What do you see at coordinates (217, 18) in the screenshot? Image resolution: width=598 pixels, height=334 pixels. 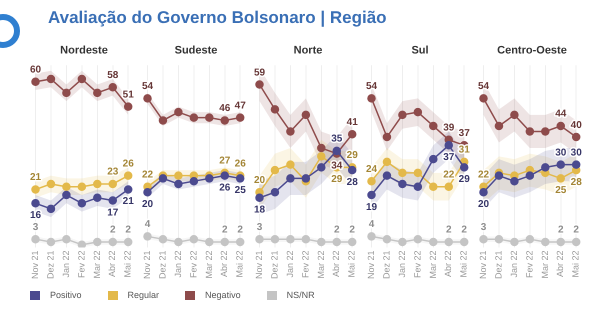 I see `text: Avaliação do Governo Bolsonaro | Região` at bounding box center [217, 18].